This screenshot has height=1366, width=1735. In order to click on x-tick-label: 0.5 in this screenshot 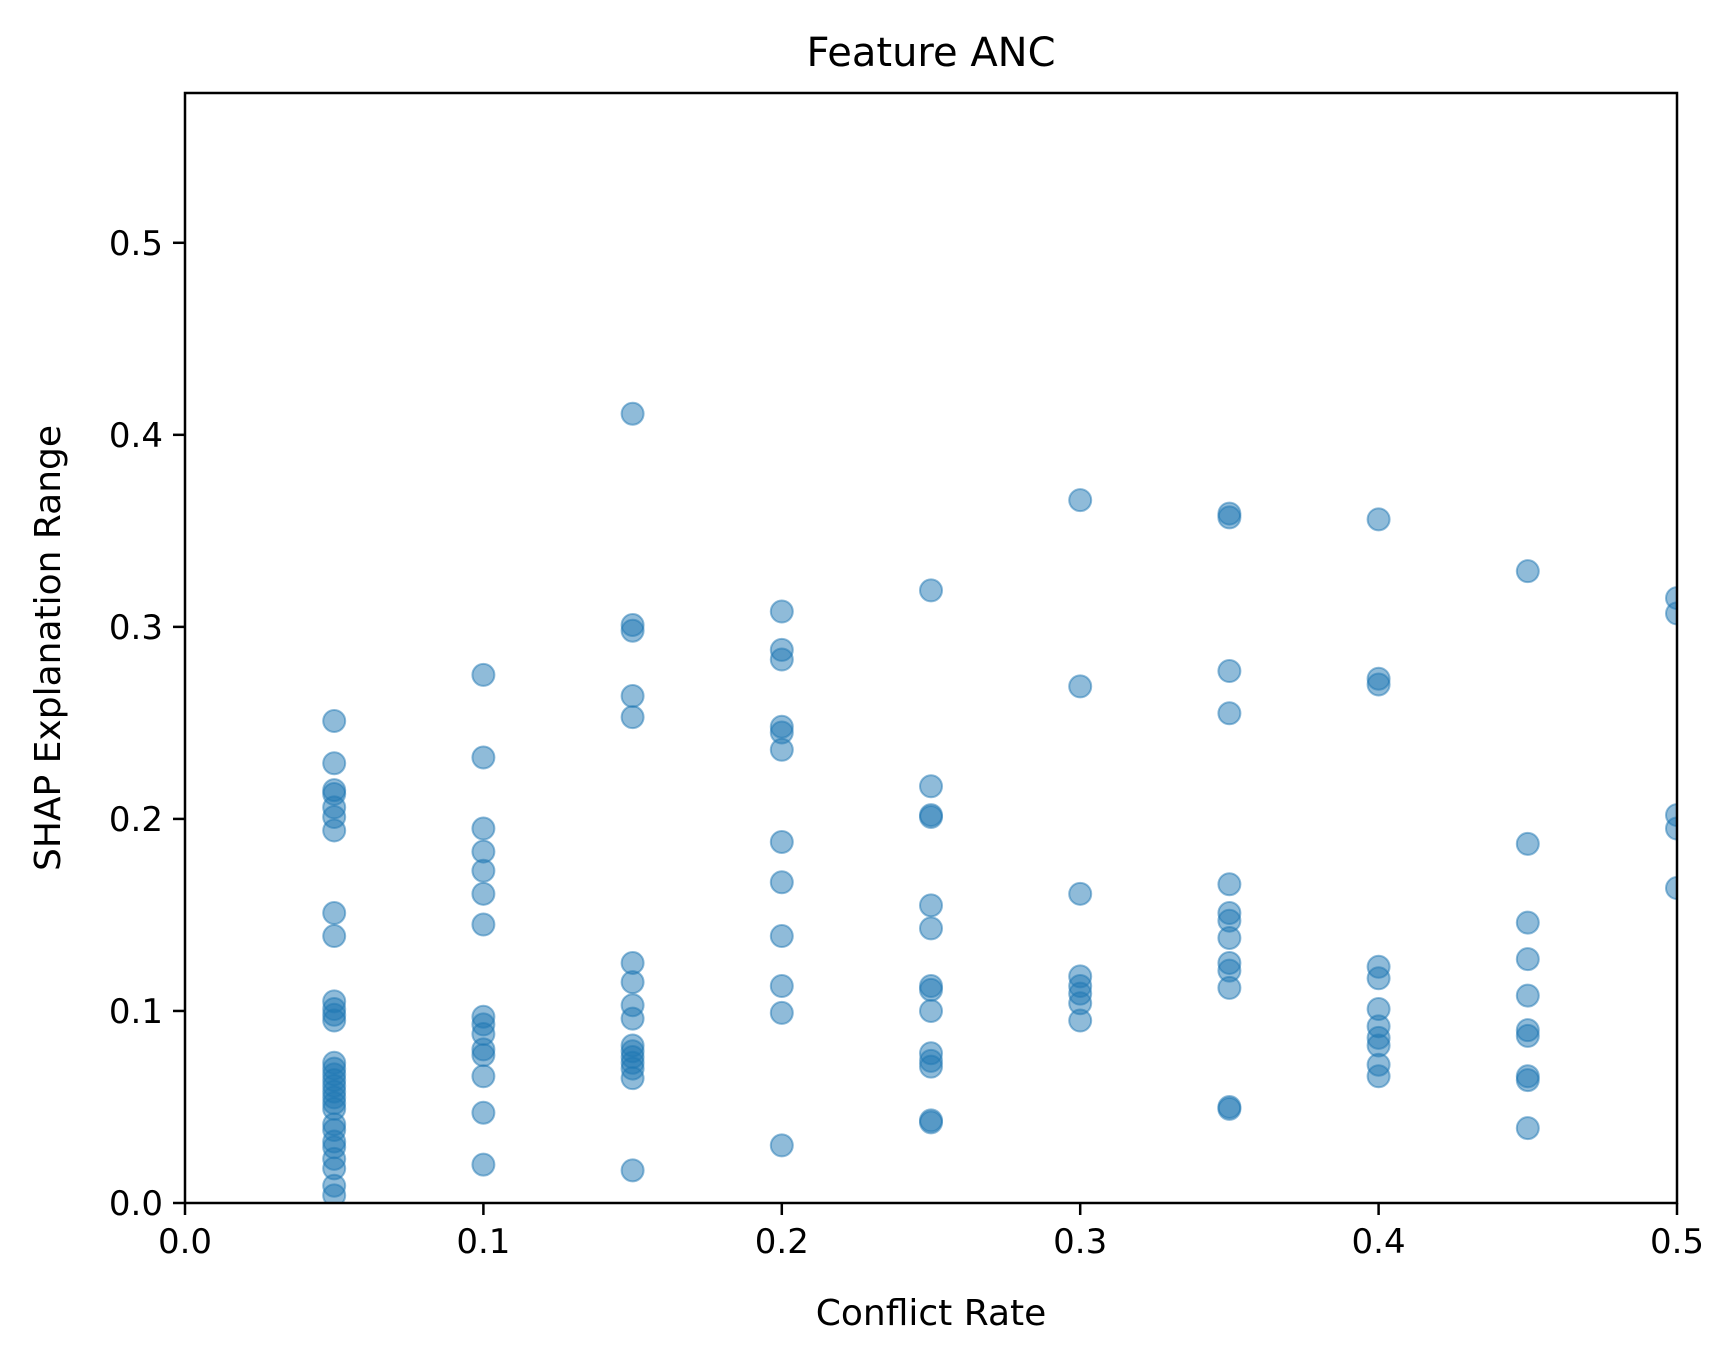, I will do `click(1677, 1242)`.